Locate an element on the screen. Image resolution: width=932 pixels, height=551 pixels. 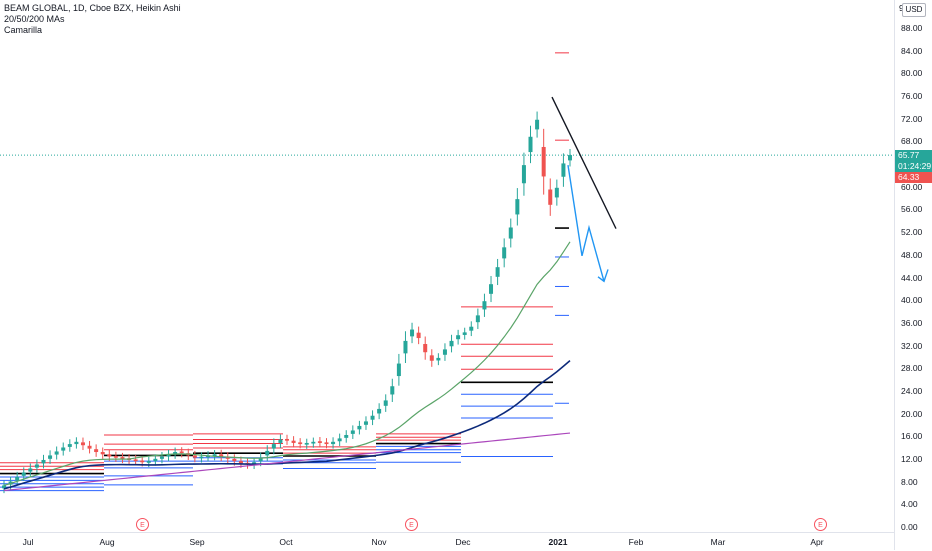
projection-arrowhead is located at coordinates (603, 276).